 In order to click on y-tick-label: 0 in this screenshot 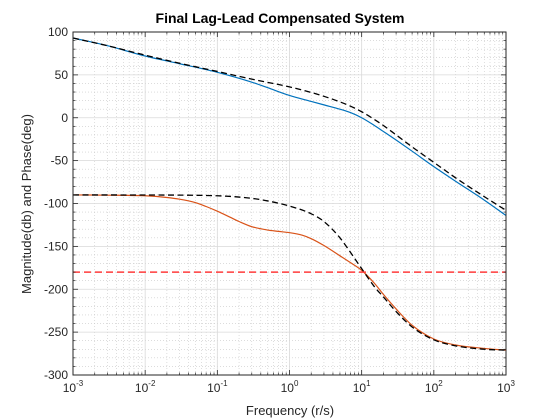, I will do `click(64, 118)`.